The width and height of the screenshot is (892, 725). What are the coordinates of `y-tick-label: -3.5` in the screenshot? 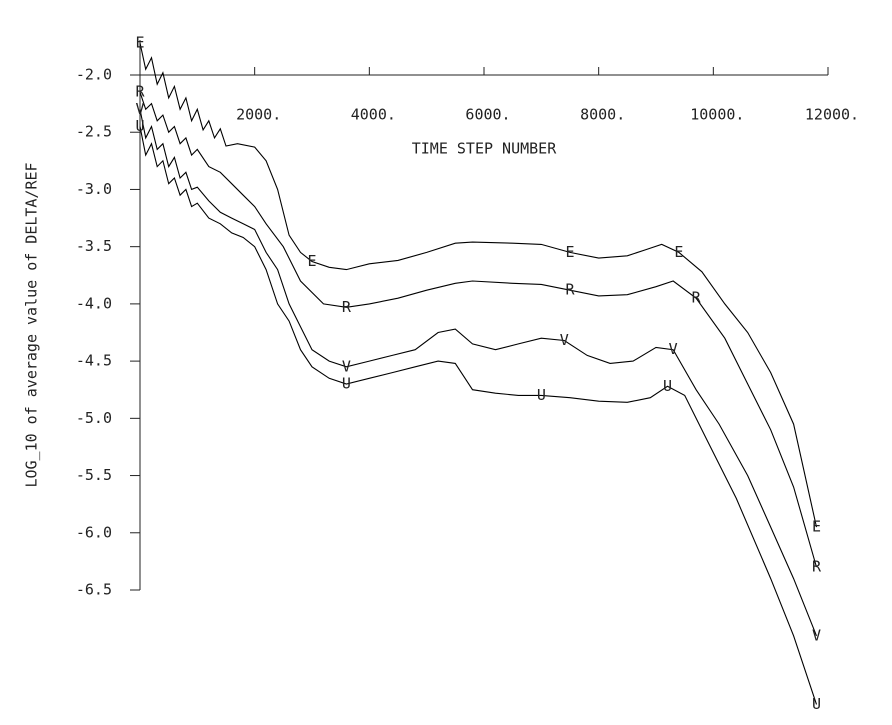 It's located at (94, 246).